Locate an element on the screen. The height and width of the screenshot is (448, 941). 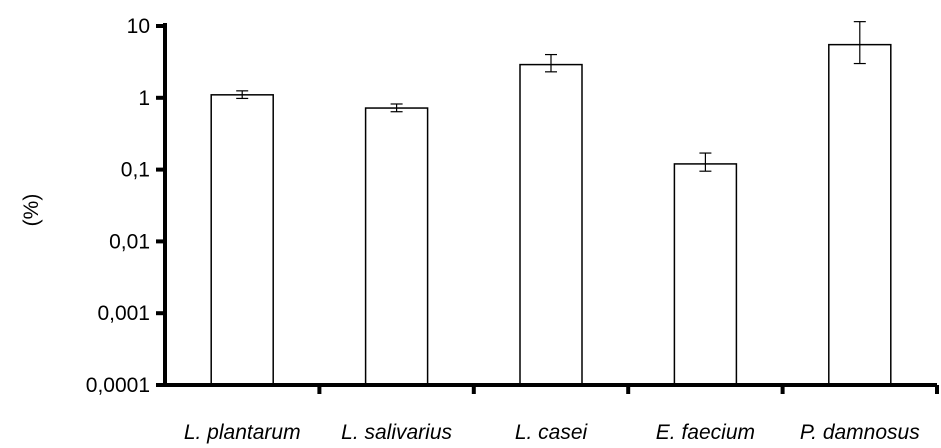
category-label-3: E. faecium is located at coordinates (705, 432).